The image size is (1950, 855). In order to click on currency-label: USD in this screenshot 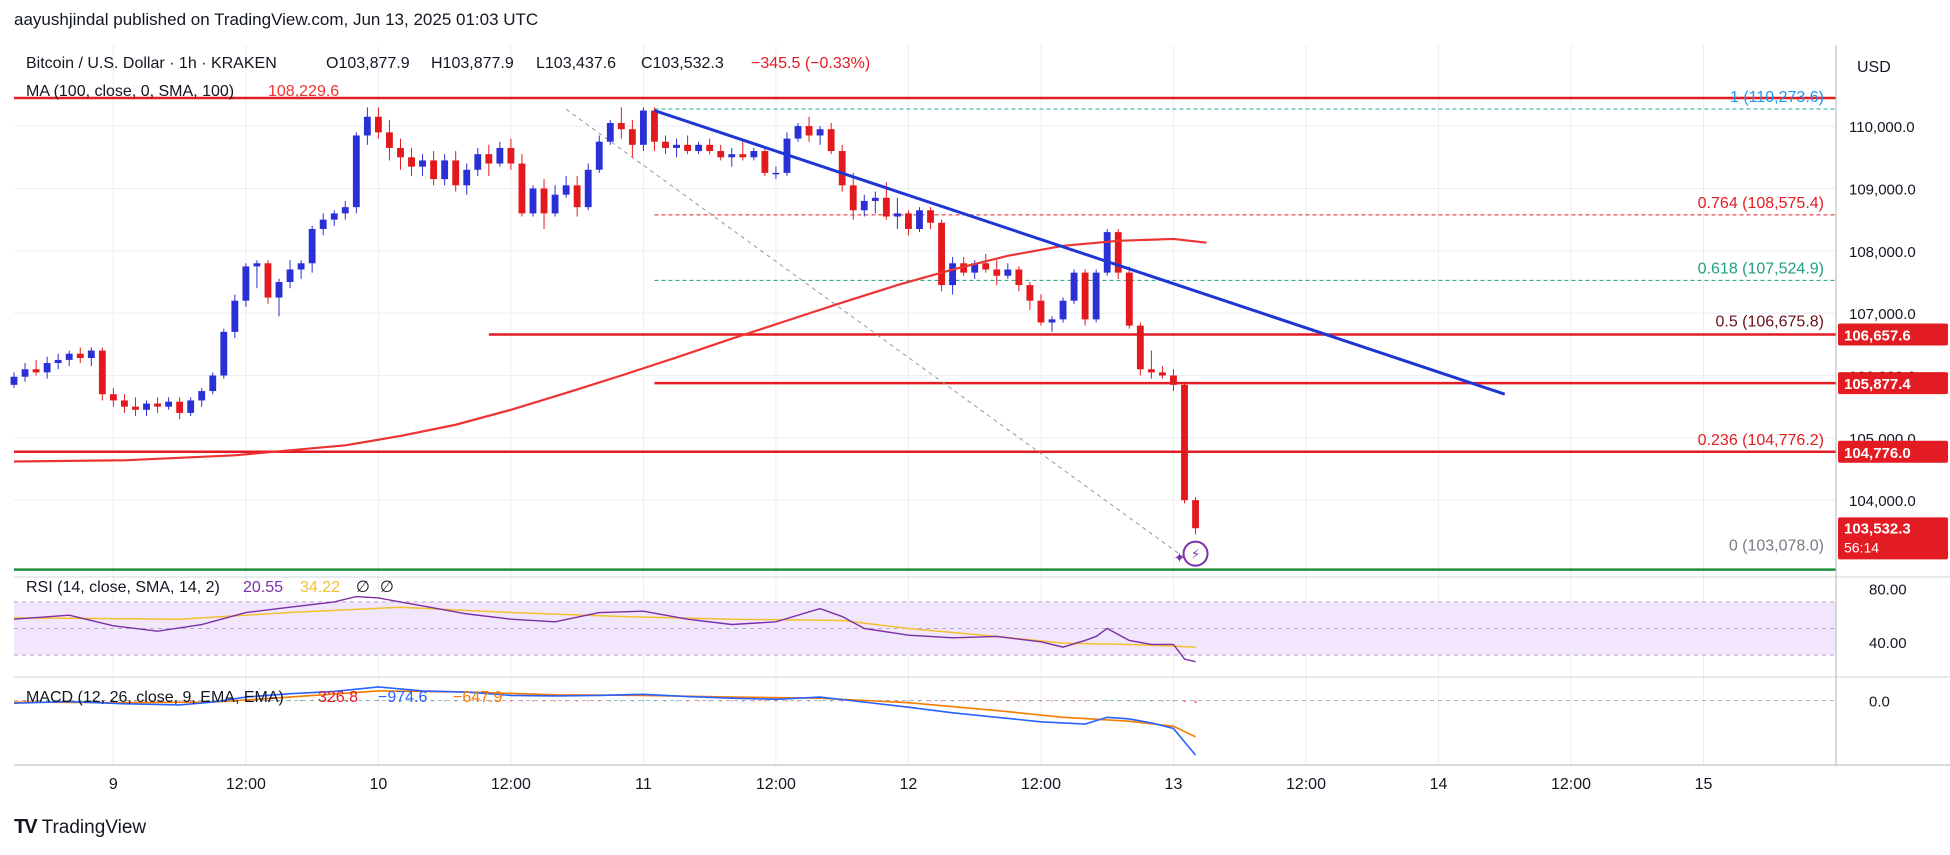, I will do `click(1874, 67)`.